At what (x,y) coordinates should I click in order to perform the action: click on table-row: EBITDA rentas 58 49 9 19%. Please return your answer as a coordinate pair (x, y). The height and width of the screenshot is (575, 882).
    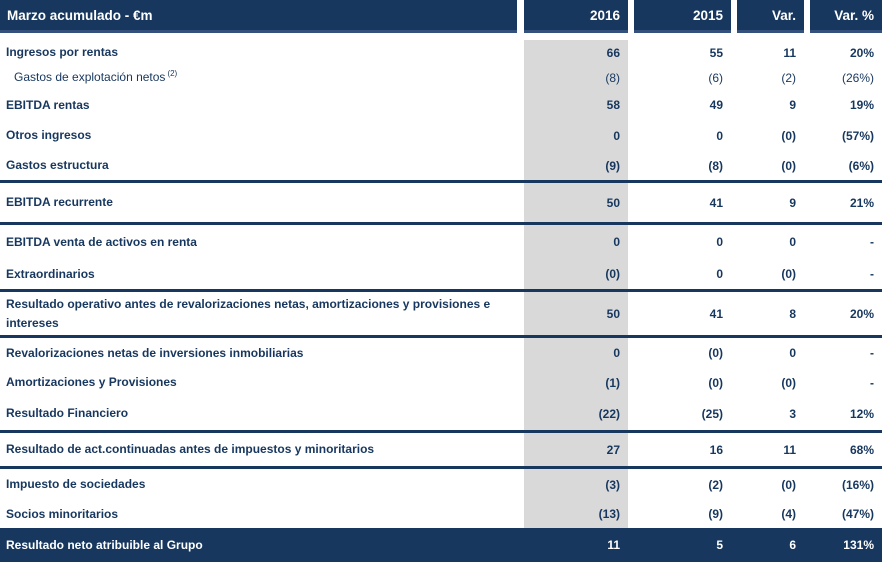
    Looking at the image, I should click on (441, 105).